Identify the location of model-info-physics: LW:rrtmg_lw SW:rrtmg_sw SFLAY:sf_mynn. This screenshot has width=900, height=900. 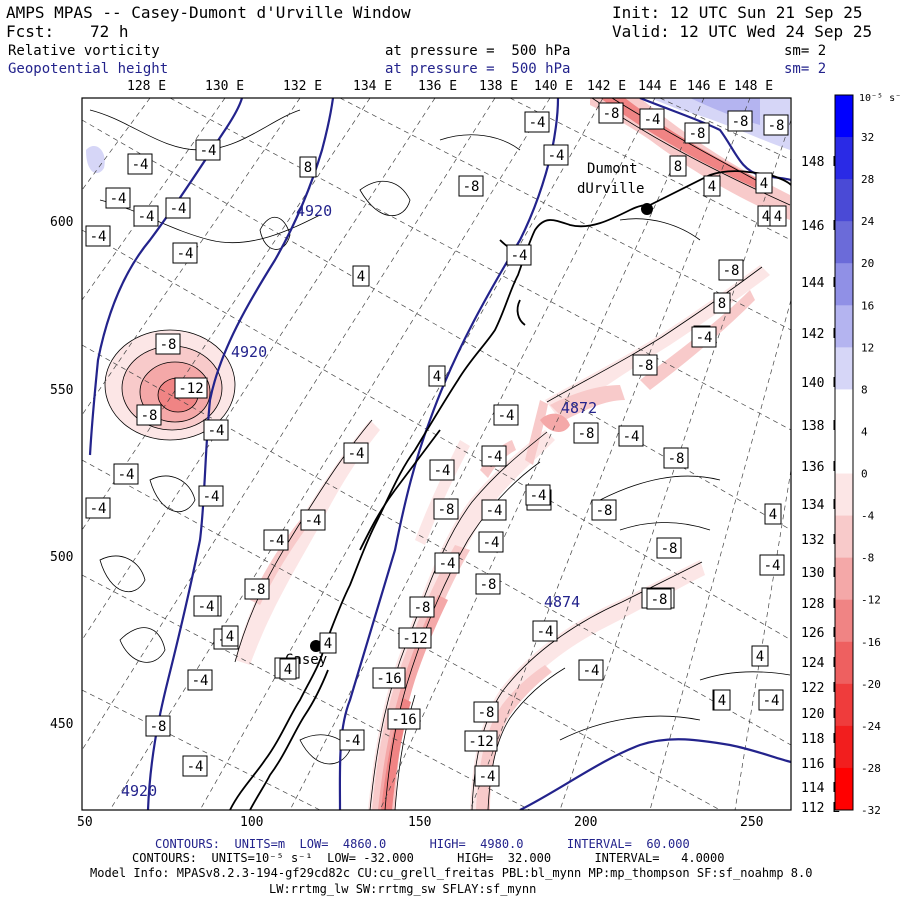
(403, 889).